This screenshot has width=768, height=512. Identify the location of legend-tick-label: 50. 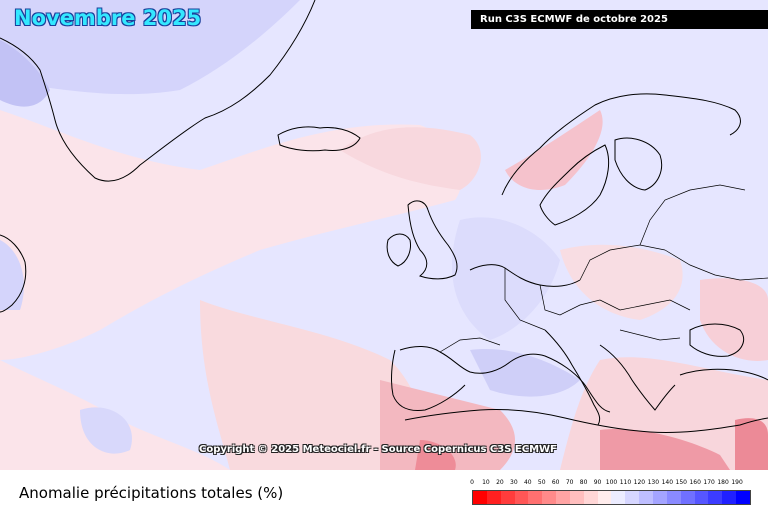
(541, 482).